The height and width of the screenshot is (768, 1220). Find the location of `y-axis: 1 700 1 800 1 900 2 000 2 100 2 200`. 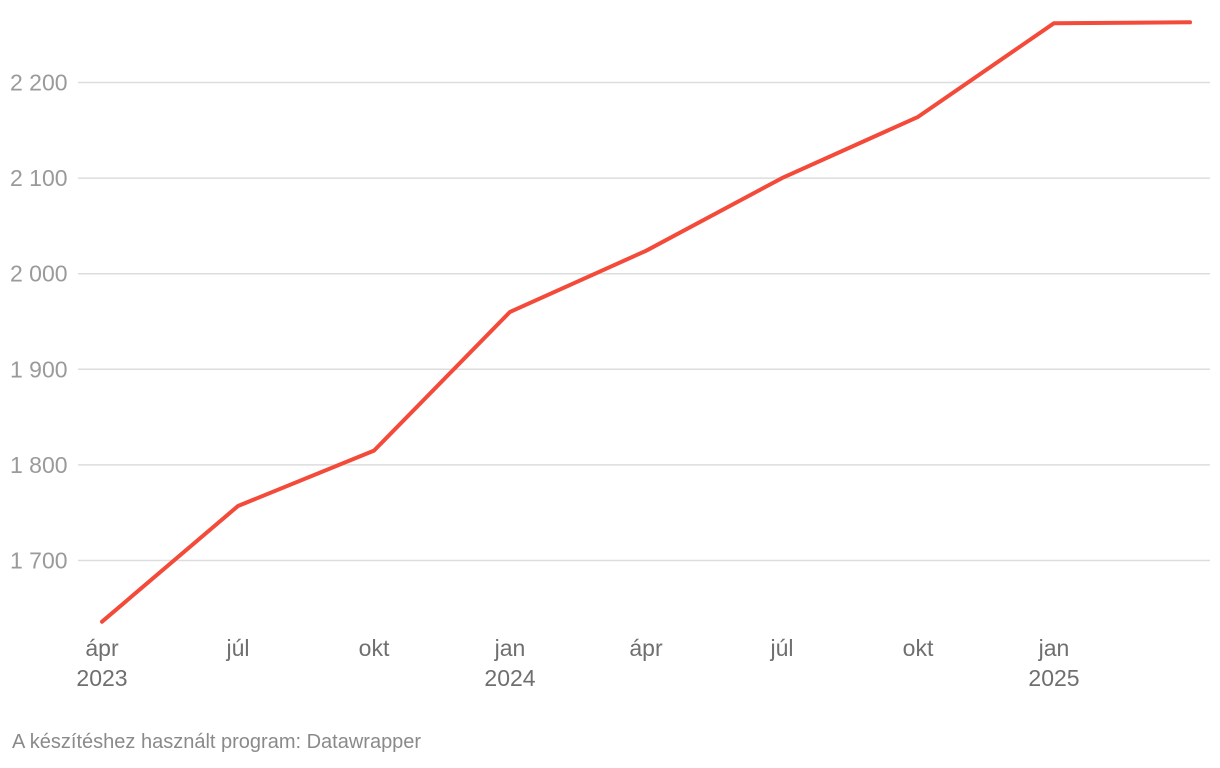

y-axis: 1 700 1 800 1 900 2 000 2 100 2 200 is located at coordinates (39, 322).